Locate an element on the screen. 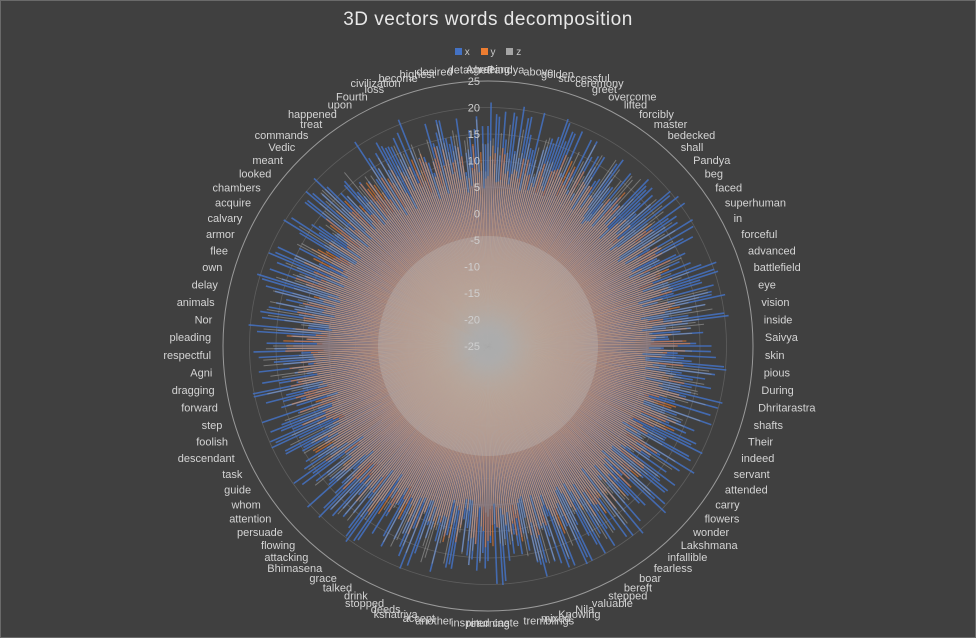 Image resolution: width=976 pixels, height=638 pixels. legend-item-z: z is located at coordinates (513, 52).